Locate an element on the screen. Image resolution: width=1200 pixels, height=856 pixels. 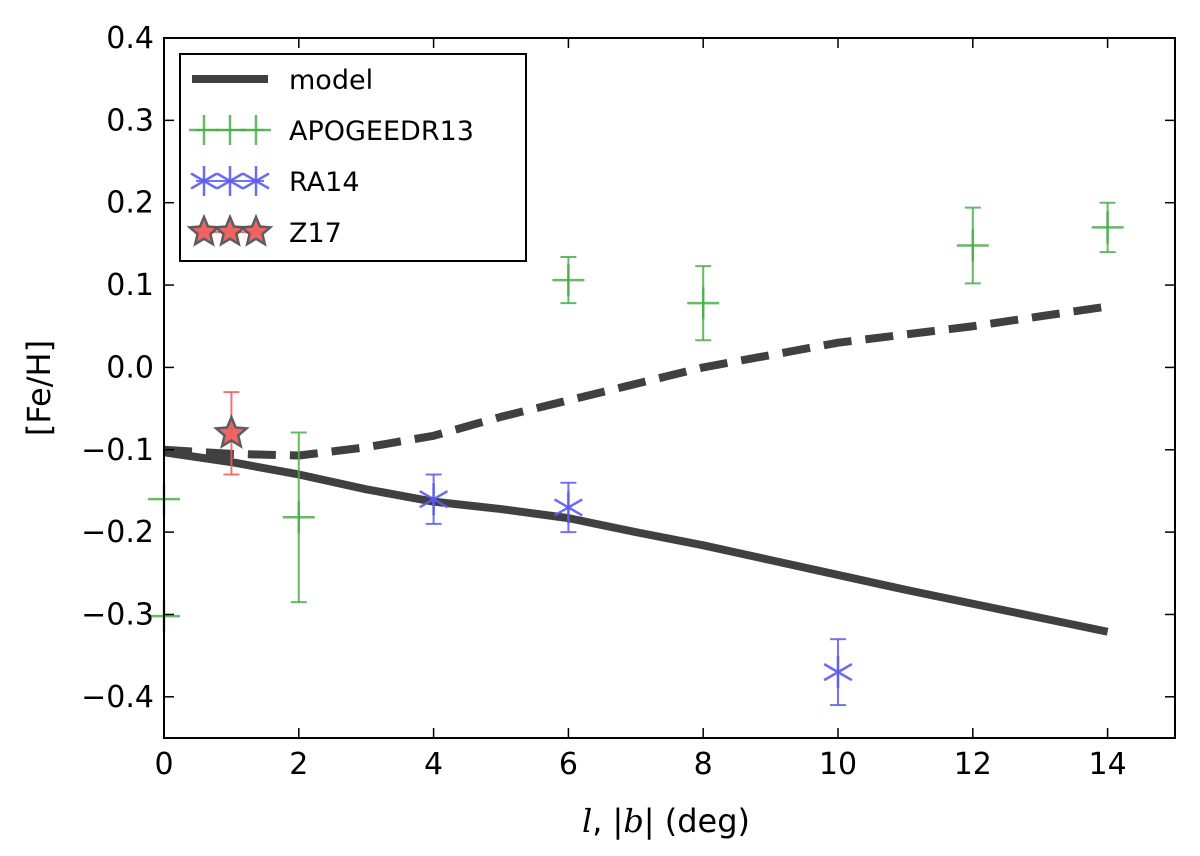
legend-label: model is located at coordinates (331, 80).